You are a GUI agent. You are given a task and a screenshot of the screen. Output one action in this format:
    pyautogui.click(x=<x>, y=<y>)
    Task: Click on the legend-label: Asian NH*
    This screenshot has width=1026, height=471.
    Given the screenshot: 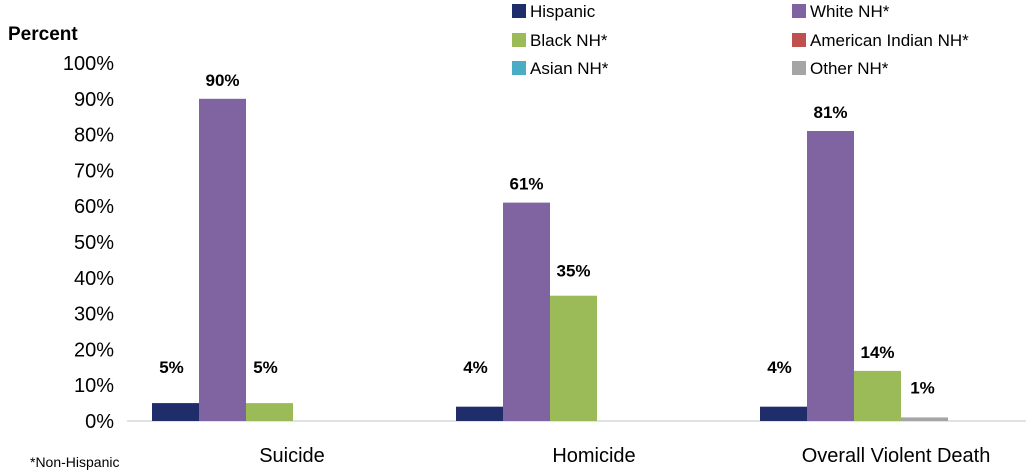 What is the action you would take?
    pyautogui.click(x=569, y=68)
    